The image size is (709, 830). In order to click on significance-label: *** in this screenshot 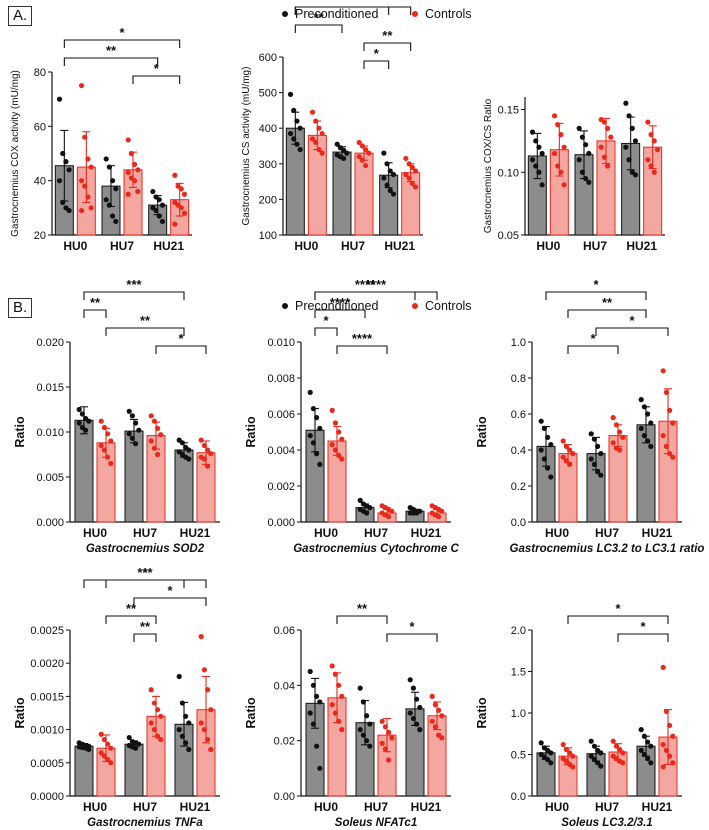, I will do `click(145, 572)`.